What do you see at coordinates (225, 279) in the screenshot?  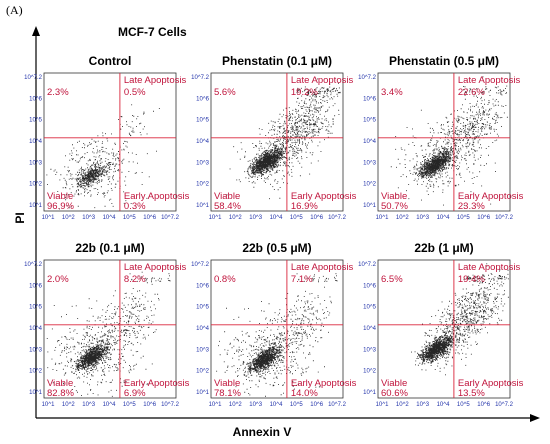 I see `quadrant-value-necrotic: 0.8%` at bounding box center [225, 279].